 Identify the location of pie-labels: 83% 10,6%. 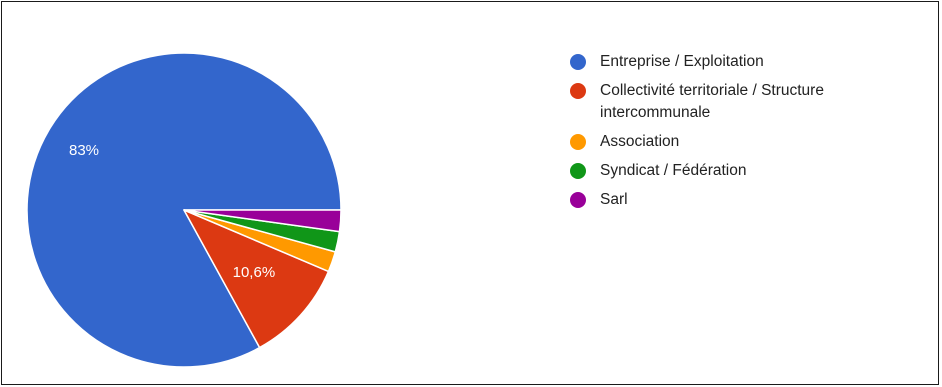
(172, 211).